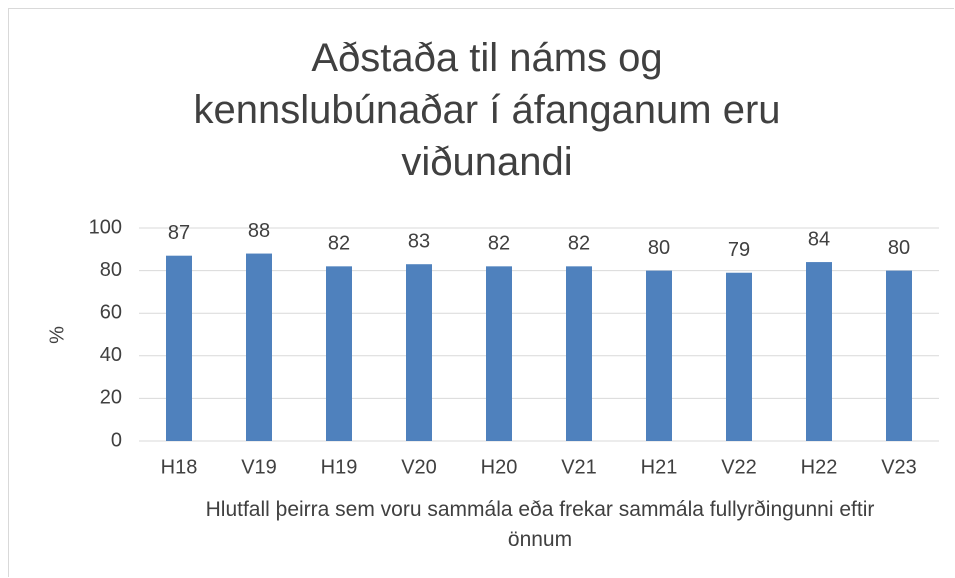  I want to click on data-label: 88, so click(259, 231).